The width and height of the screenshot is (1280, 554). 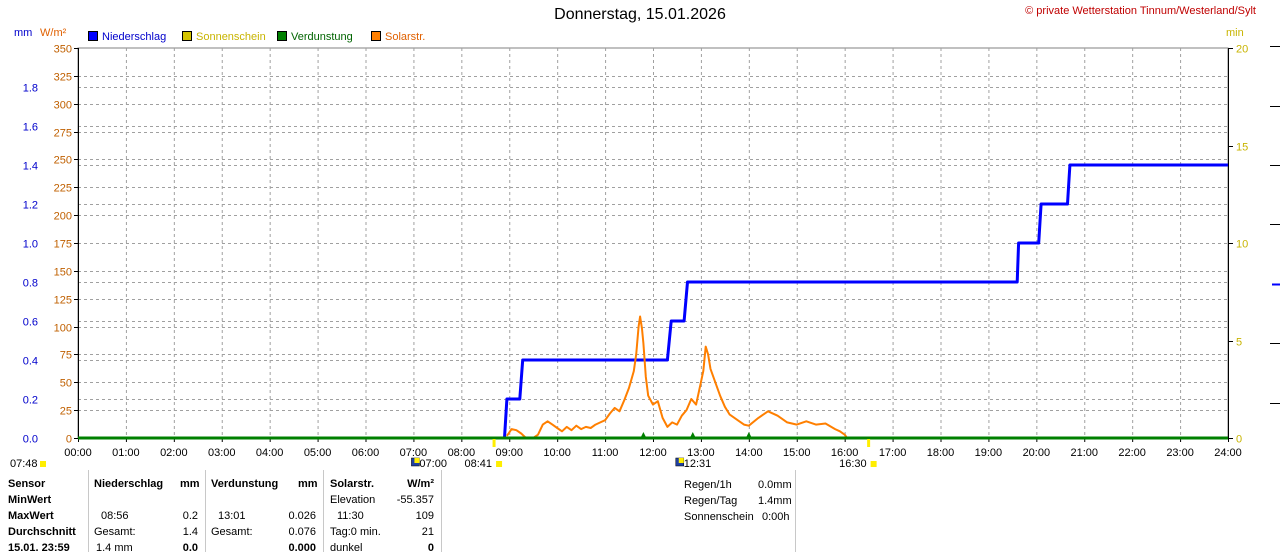 What do you see at coordinates (430, 548) in the screenshot?
I see `stats-solar-dark-val: 0` at bounding box center [430, 548].